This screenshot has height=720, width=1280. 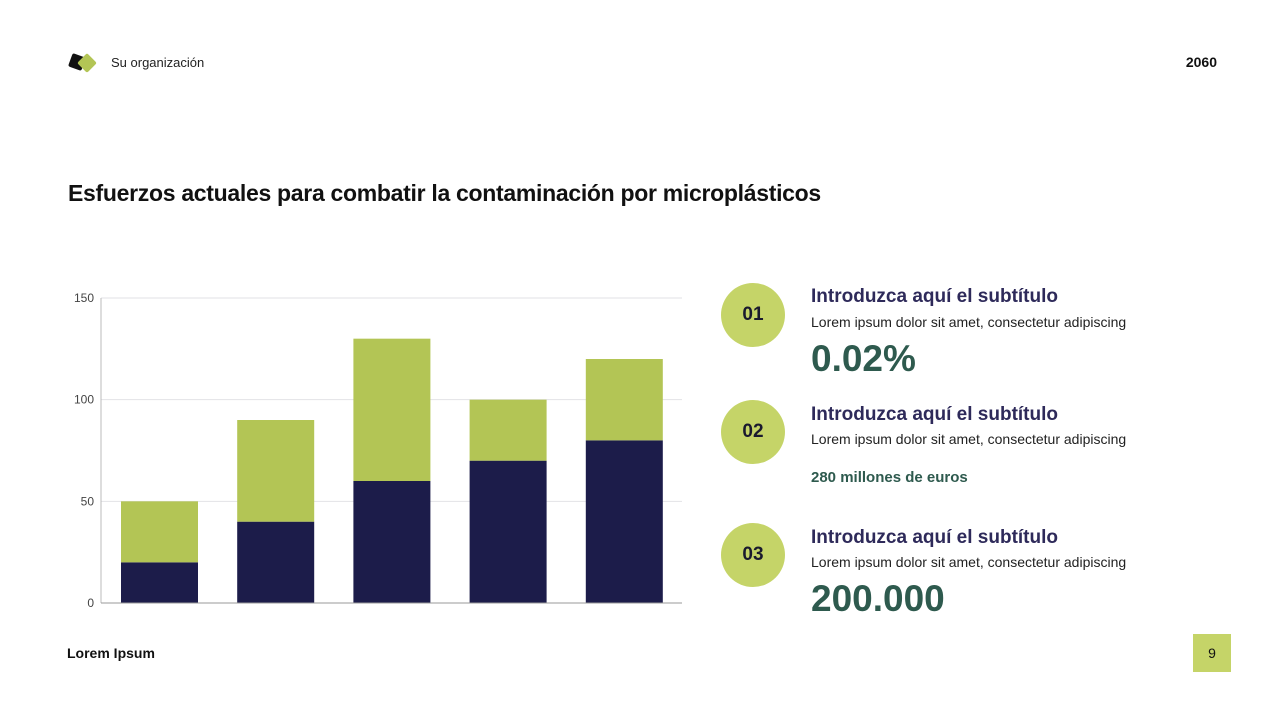 What do you see at coordinates (1201, 62) in the screenshot?
I see `year-label: 2060` at bounding box center [1201, 62].